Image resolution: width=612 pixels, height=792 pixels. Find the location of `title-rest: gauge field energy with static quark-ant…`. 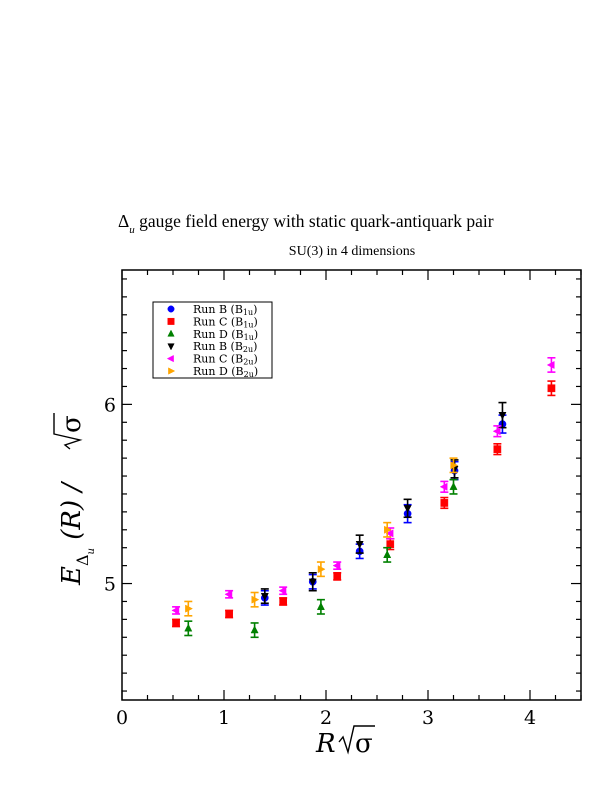

title-rest: gauge field energy with static quark-ant… is located at coordinates (314, 221).